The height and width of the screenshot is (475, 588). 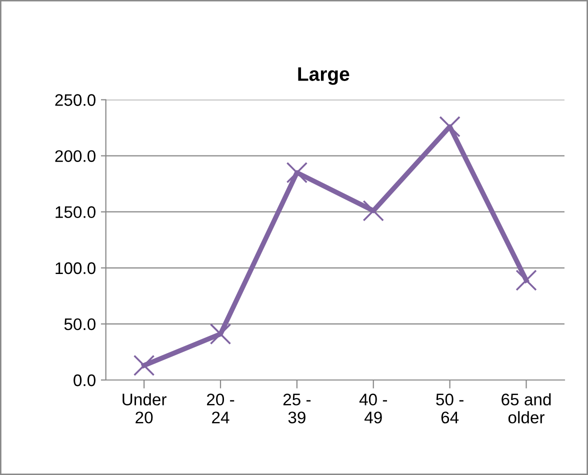 What do you see at coordinates (75, 100) in the screenshot?
I see `y-tick-label: 250.0` at bounding box center [75, 100].